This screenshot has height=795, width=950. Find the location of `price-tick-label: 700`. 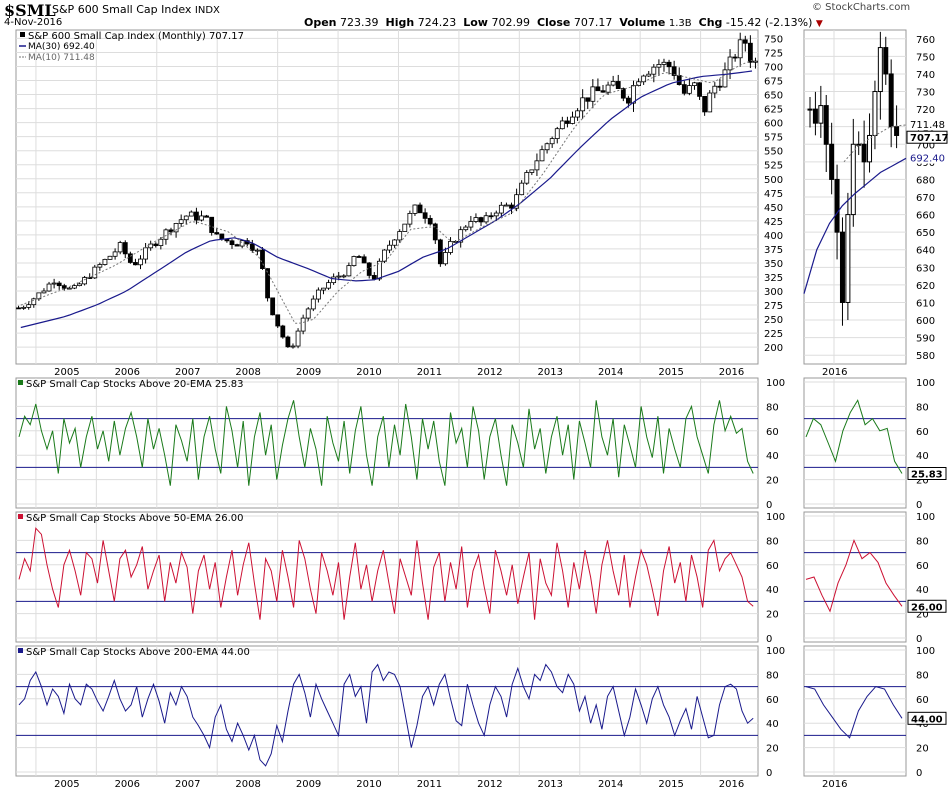

price-tick-label: 700 is located at coordinates (773, 67).